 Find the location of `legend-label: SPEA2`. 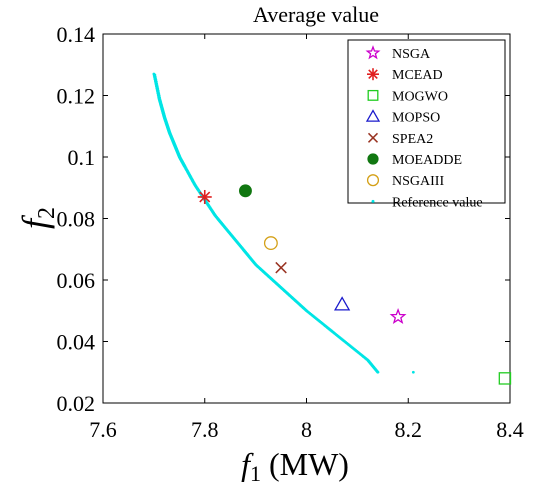

legend-label: SPEA2 is located at coordinates (412, 139).